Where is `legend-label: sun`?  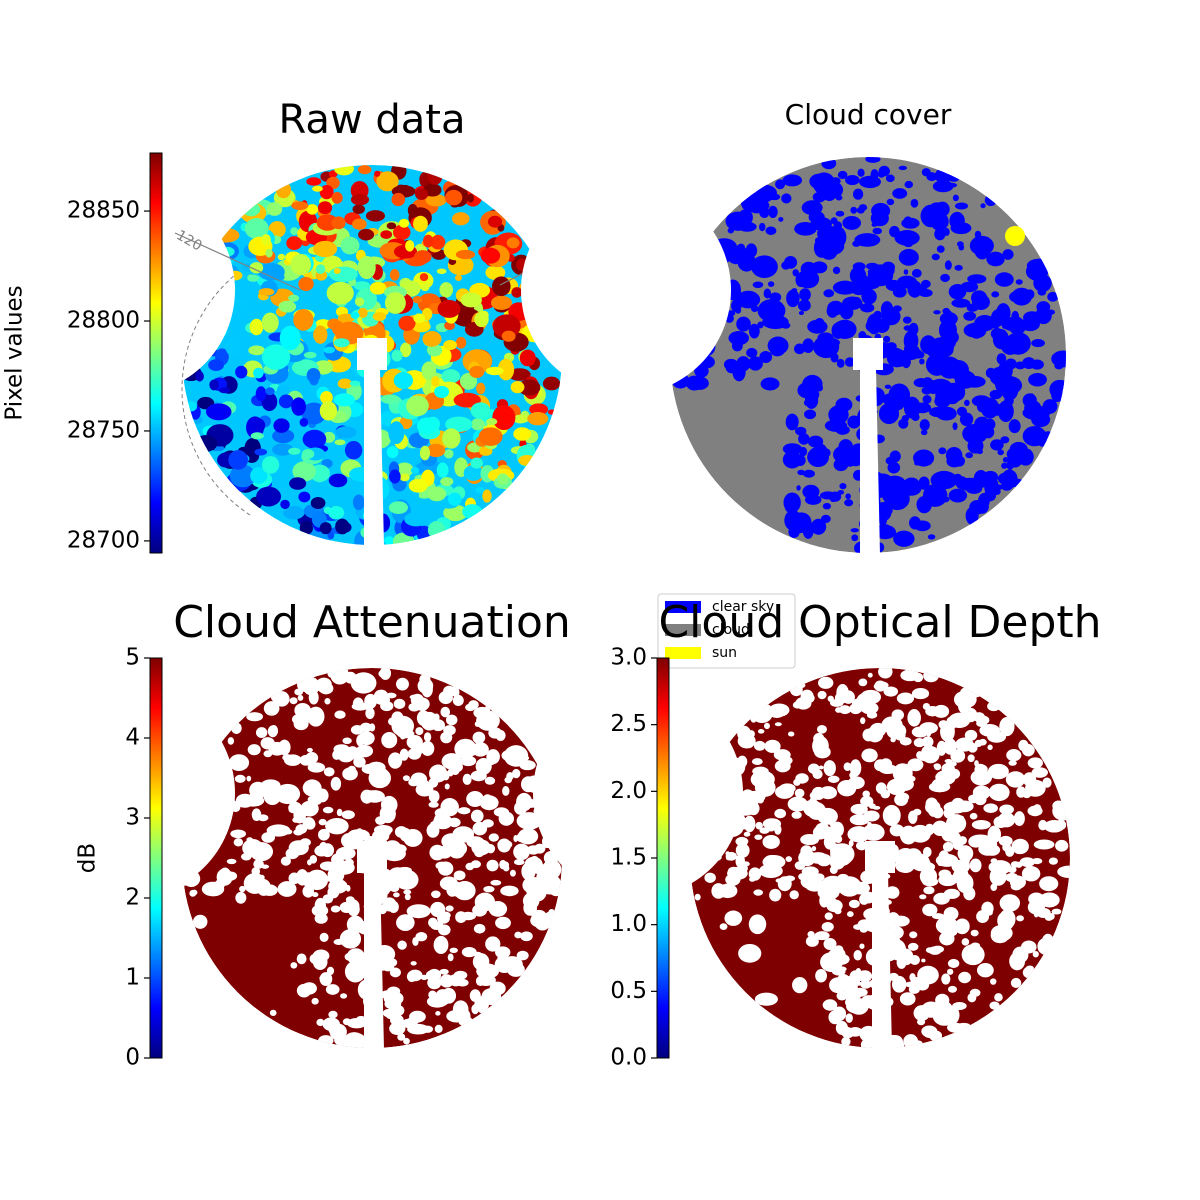
legend-label: sun is located at coordinates (724, 653).